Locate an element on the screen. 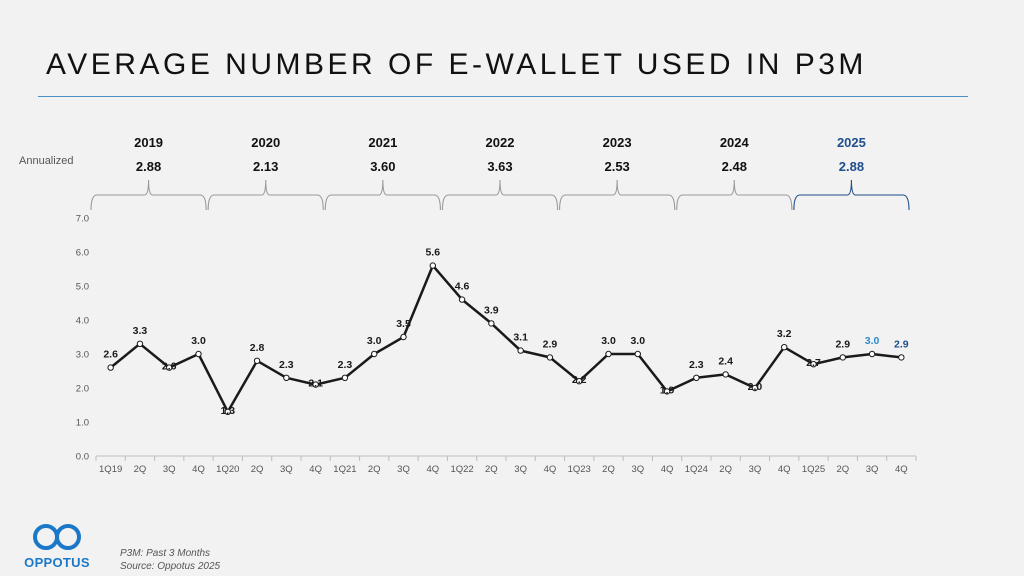 Image resolution: width=1024 pixels, height=576 pixels. data-label: 2.0 is located at coordinates (755, 387).